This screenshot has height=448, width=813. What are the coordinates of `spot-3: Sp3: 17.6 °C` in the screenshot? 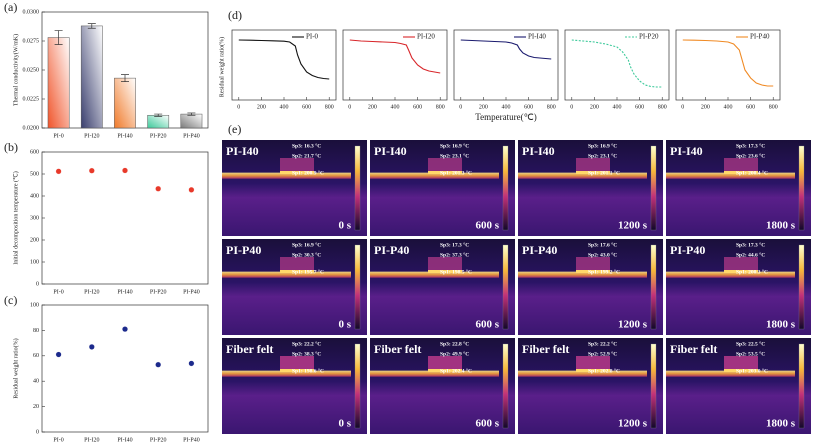 It's located at (602, 244).